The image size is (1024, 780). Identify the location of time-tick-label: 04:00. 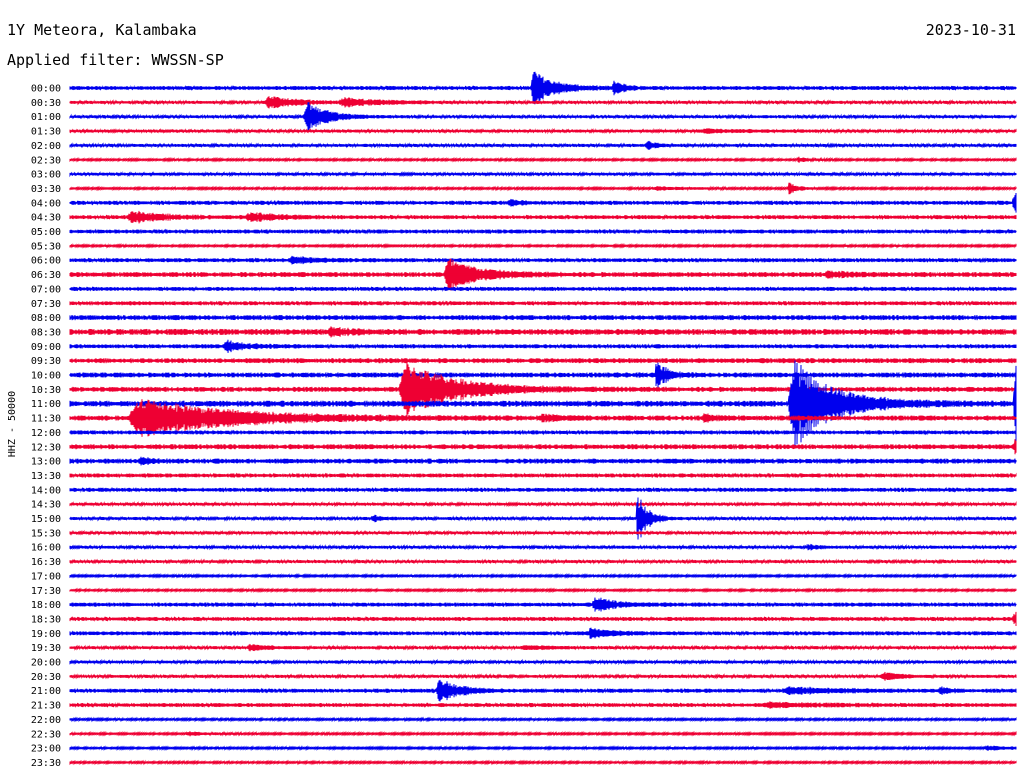
(46, 203).